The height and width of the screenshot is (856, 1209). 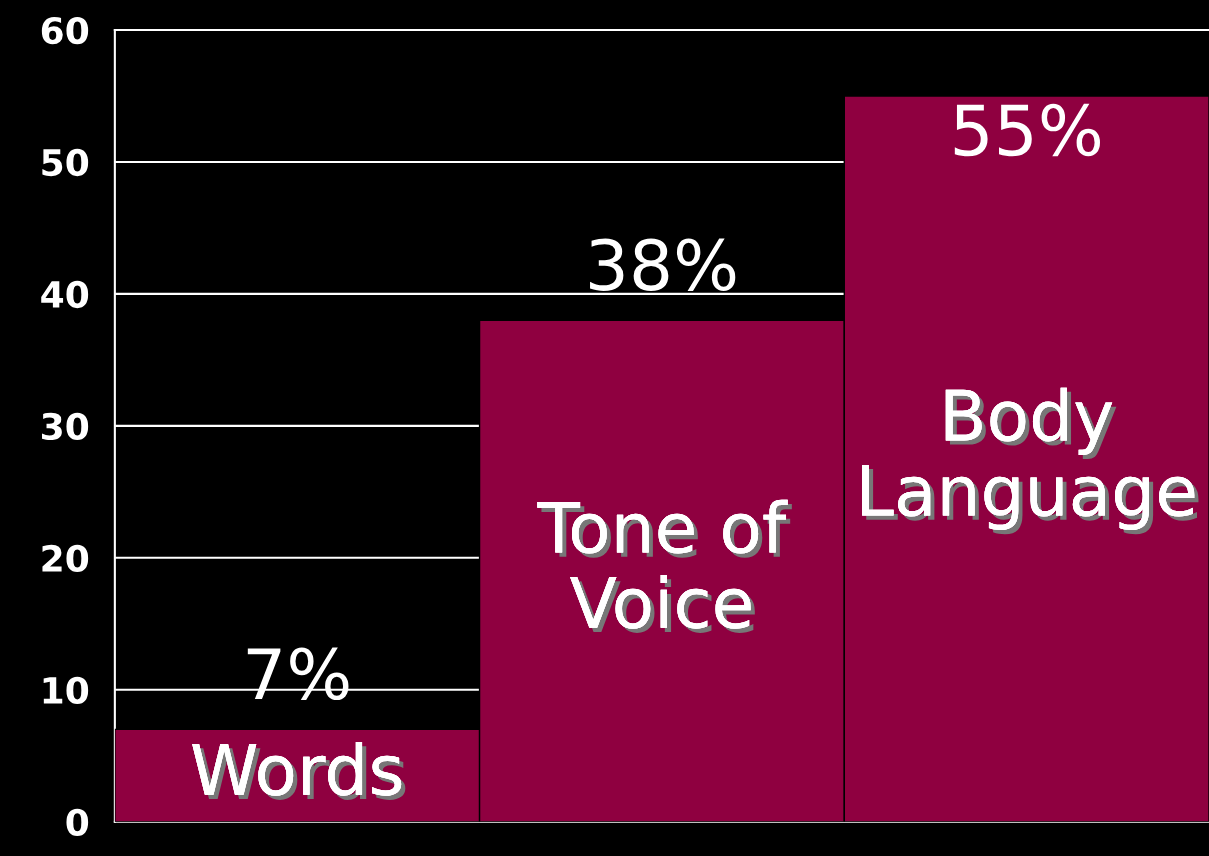 What do you see at coordinates (66, 690) in the screenshot?
I see `y-tick-label: 10` at bounding box center [66, 690].